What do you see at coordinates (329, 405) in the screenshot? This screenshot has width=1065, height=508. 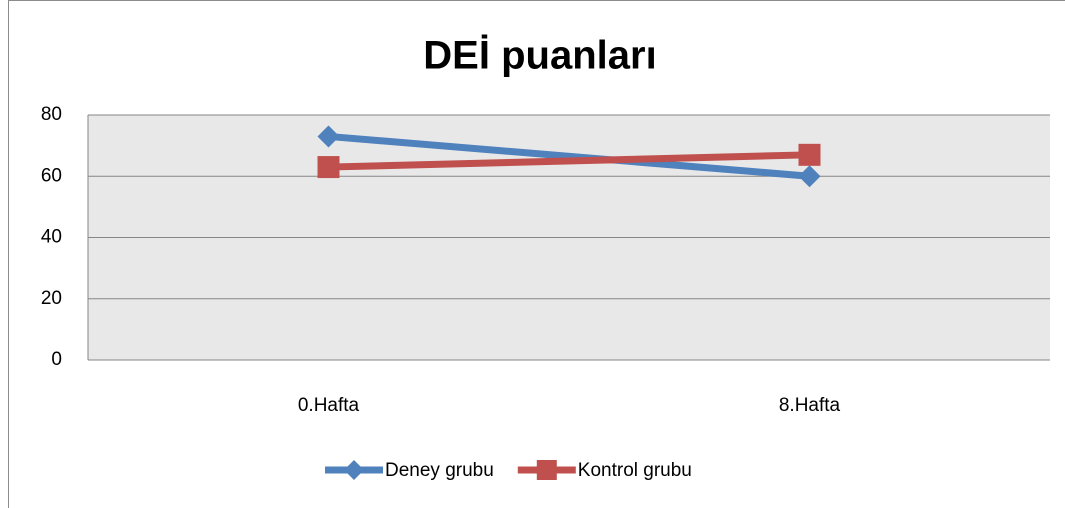 I see `x-tick-label: 0.Hafta` at bounding box center [329, 405].